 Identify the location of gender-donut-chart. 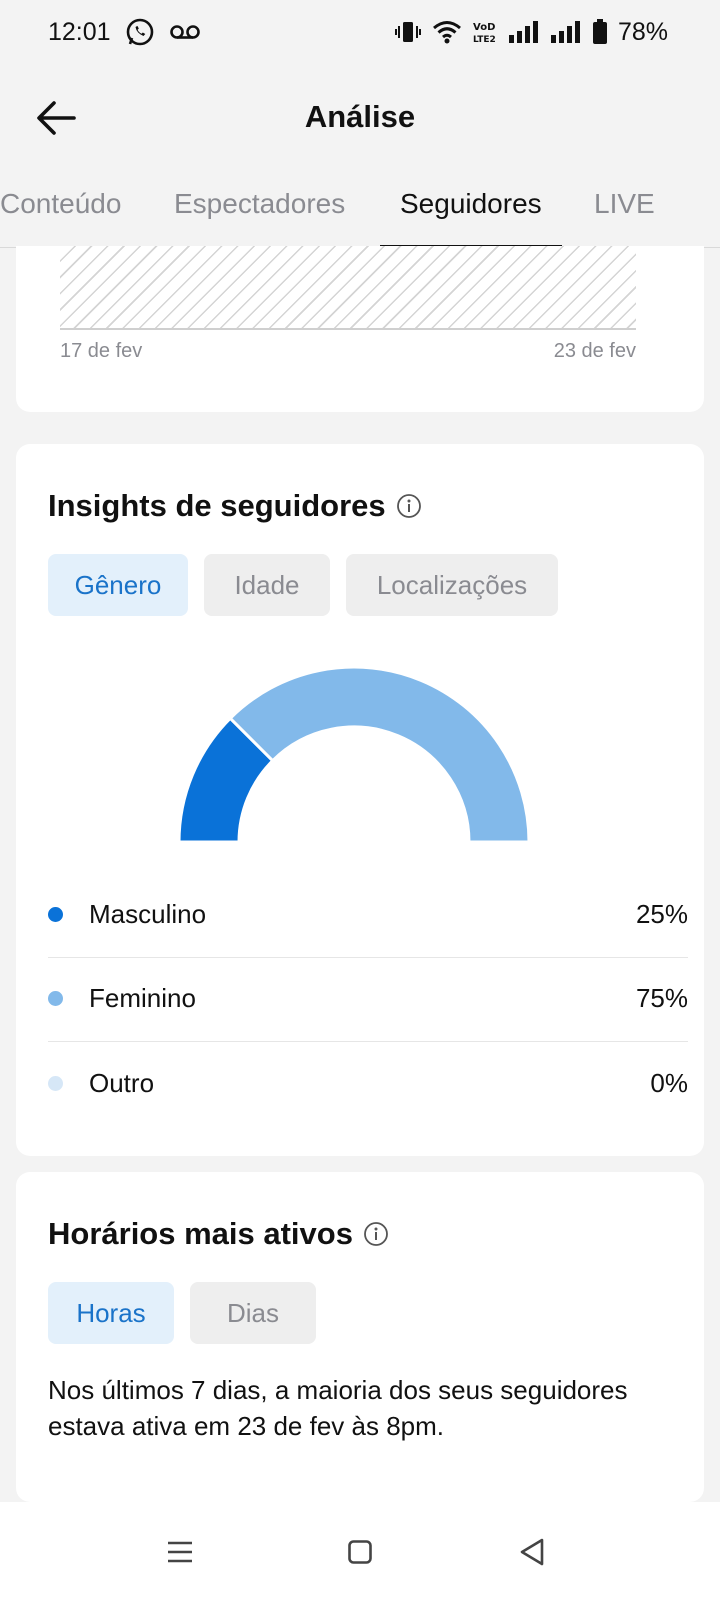
(354, 753).